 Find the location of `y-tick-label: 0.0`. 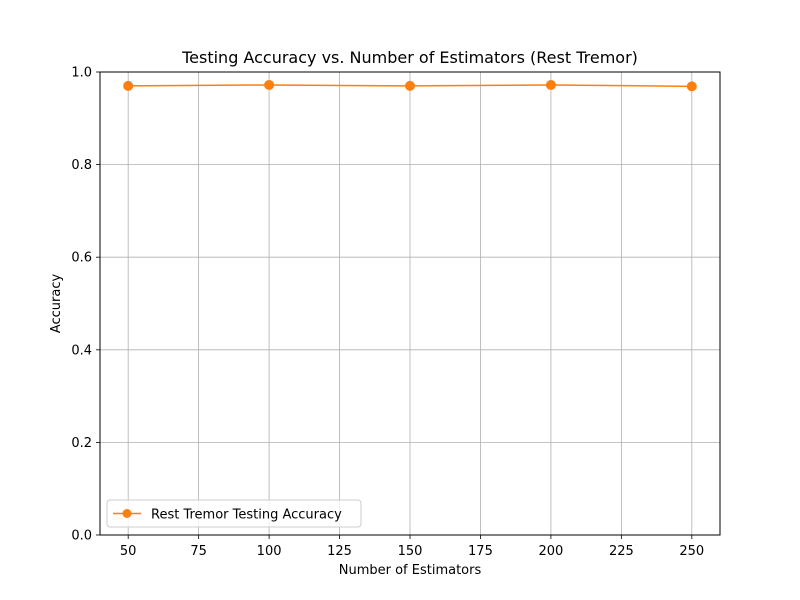

y-tick-label: 0.0 is located at coordinates (81, 536).